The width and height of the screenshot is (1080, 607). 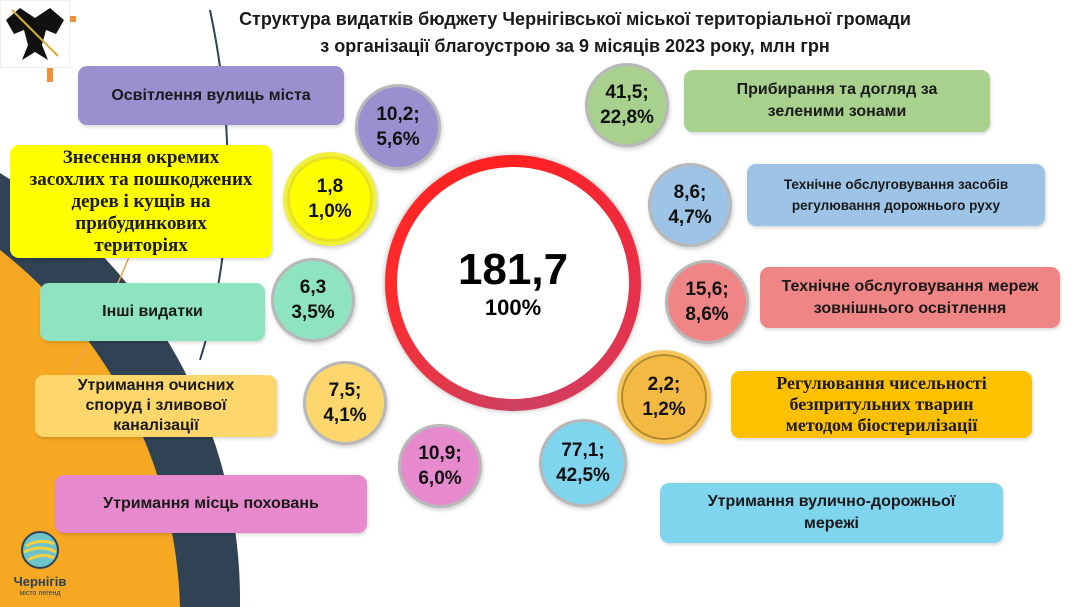 I want to click on total-ring: 181,7 100%, so click(x=513, y=283).